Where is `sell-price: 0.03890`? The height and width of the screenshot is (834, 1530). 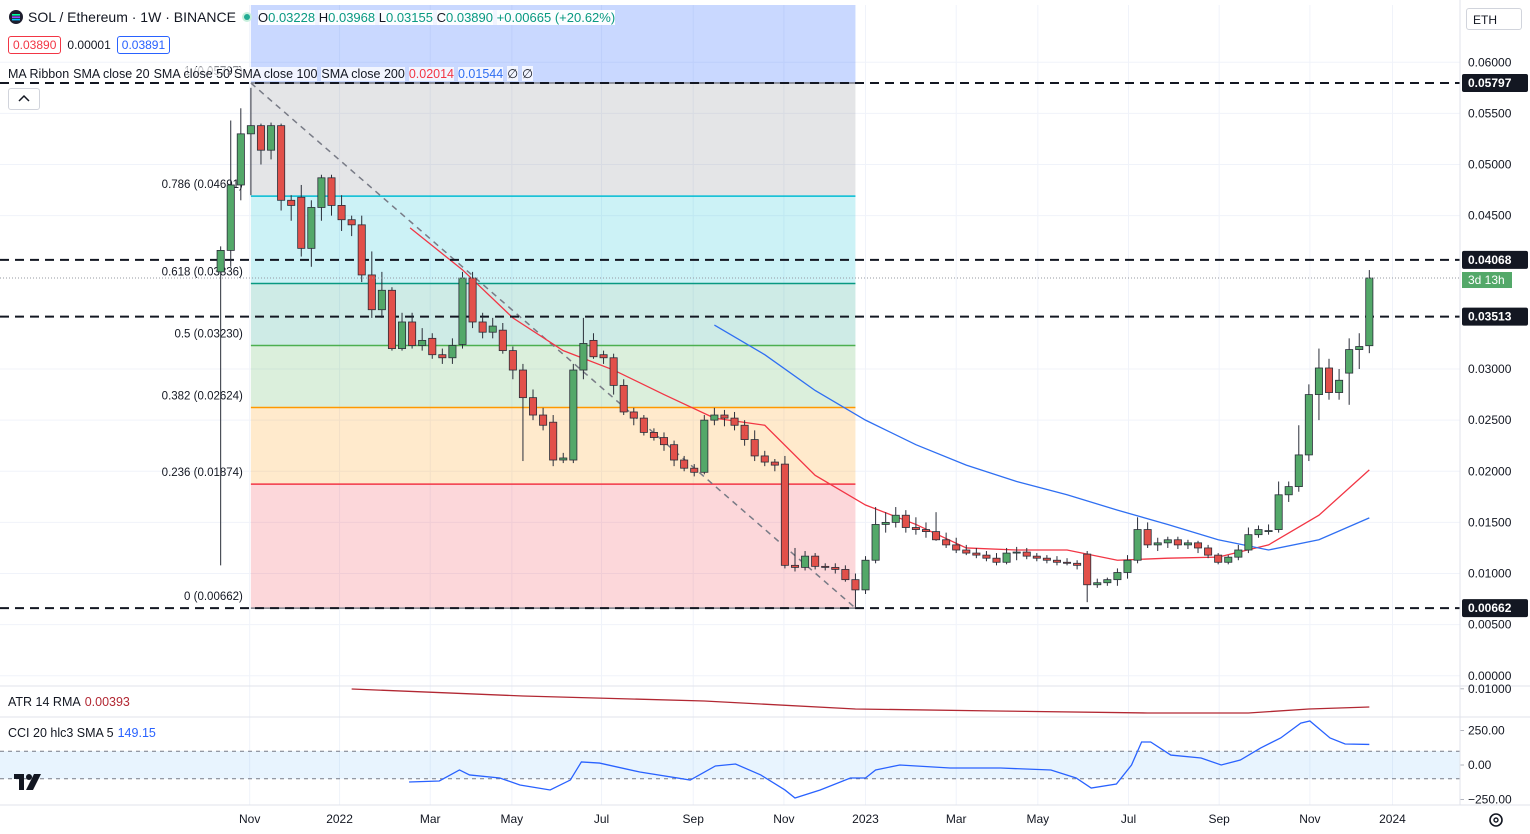
sell-price: 0.03890 is located at coordinates (35, 45).